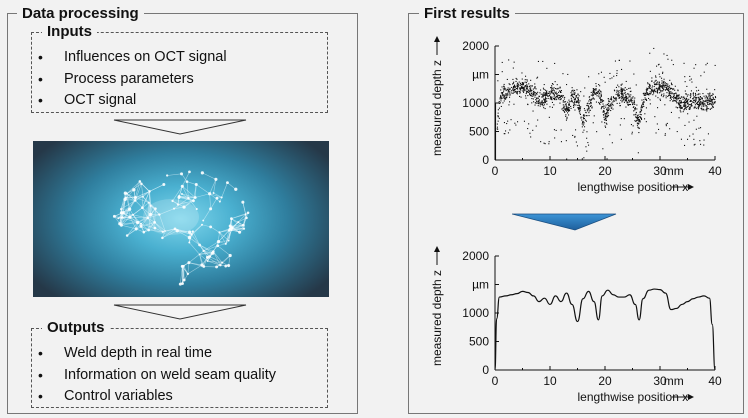  I want to click on y-axis-label: measured depth z, so click(437, 108).